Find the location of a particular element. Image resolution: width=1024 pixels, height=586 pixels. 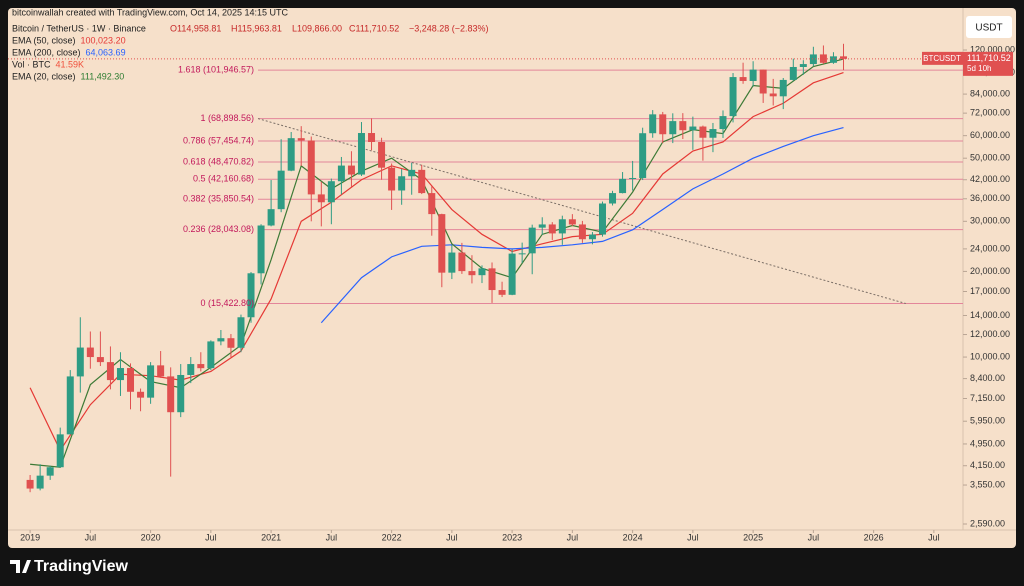

price-tag-box is located at coordinates (988, 63).